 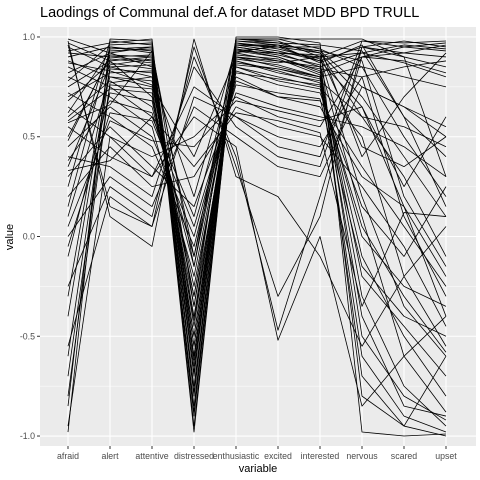 What do you see at coordinates (194, 456) in the screenshot?
I see `x-tick-label: distressed` at bounding box center [194, 456].